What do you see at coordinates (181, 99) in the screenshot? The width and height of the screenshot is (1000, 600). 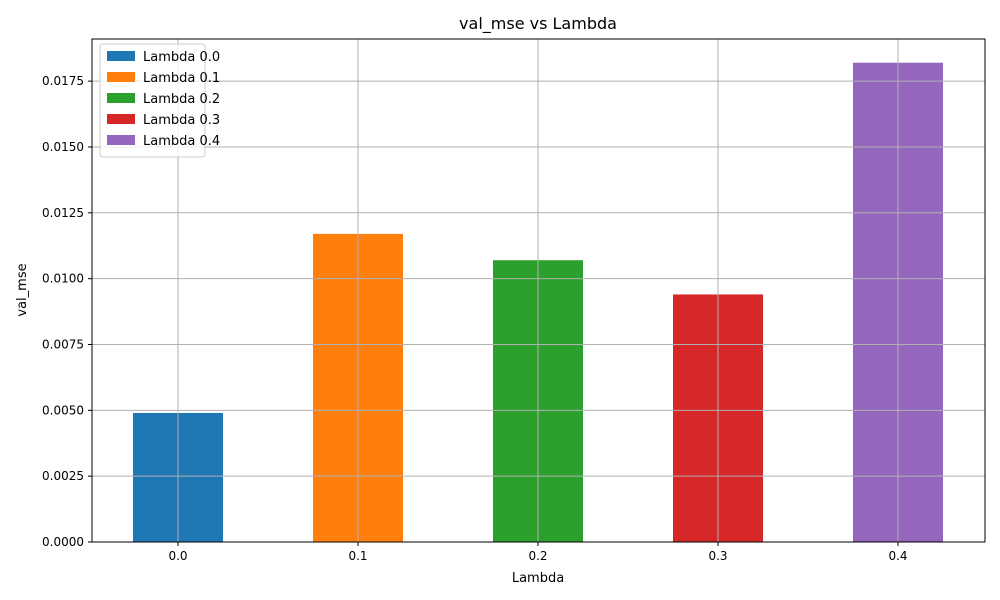 I see `legend-entry: Lambda 0.2` at bounding box center [181, 99].